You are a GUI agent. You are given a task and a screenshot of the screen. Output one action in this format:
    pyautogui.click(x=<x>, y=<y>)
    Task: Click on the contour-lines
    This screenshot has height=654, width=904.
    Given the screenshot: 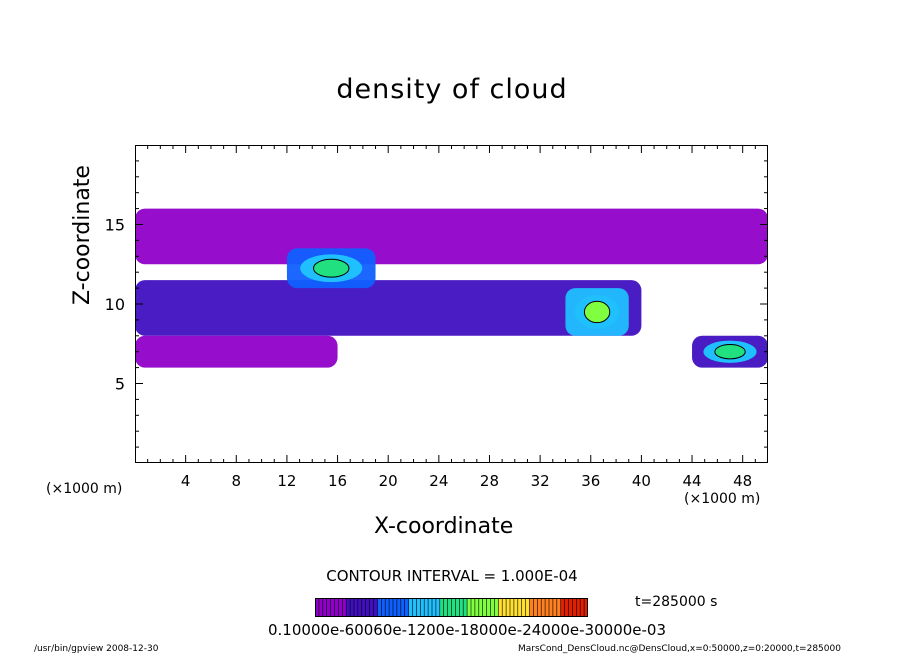 What is the action you would take?
    pyautogui.click(x=528, y=308)
    